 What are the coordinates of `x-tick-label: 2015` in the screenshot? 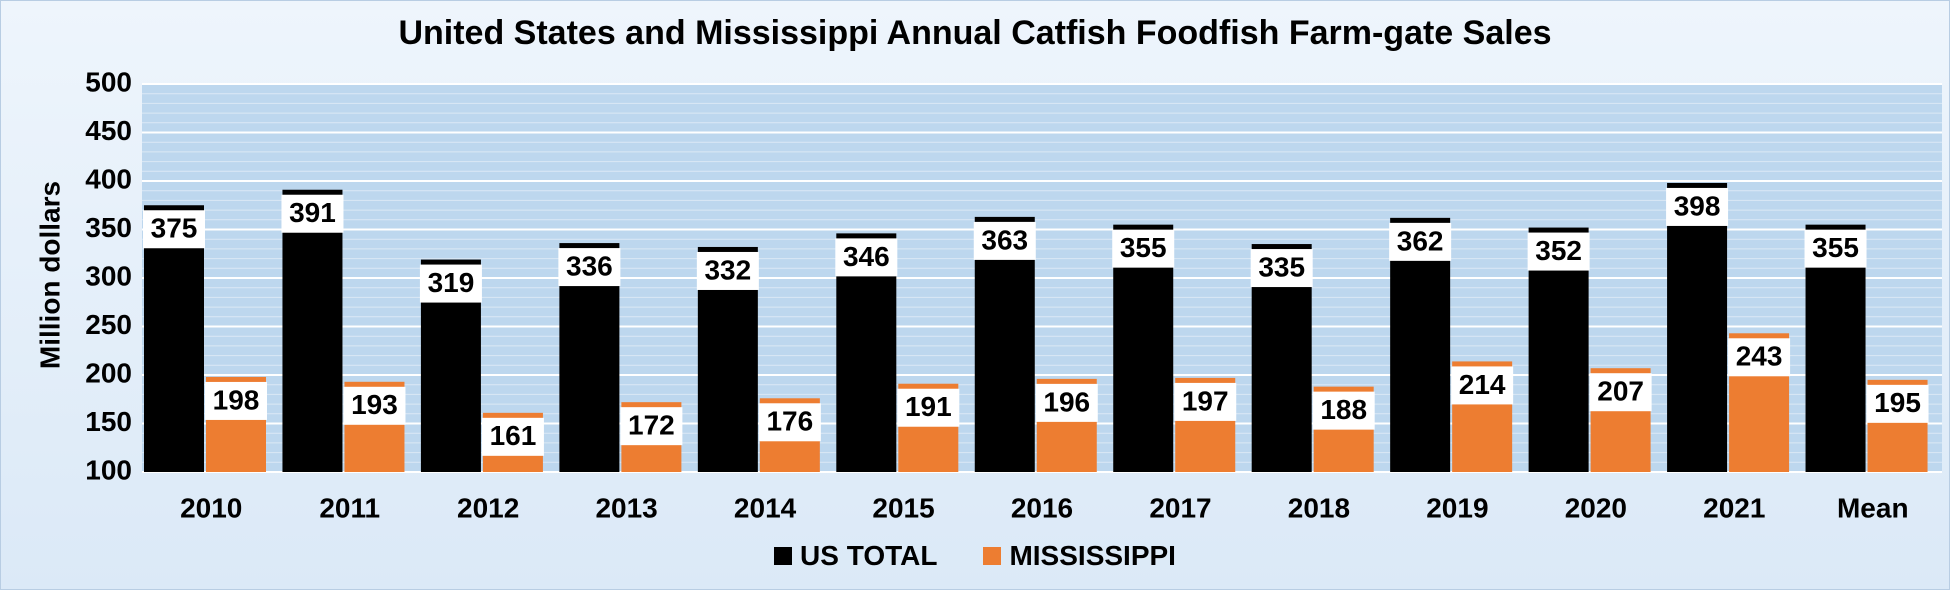 It's located at (903, 507).